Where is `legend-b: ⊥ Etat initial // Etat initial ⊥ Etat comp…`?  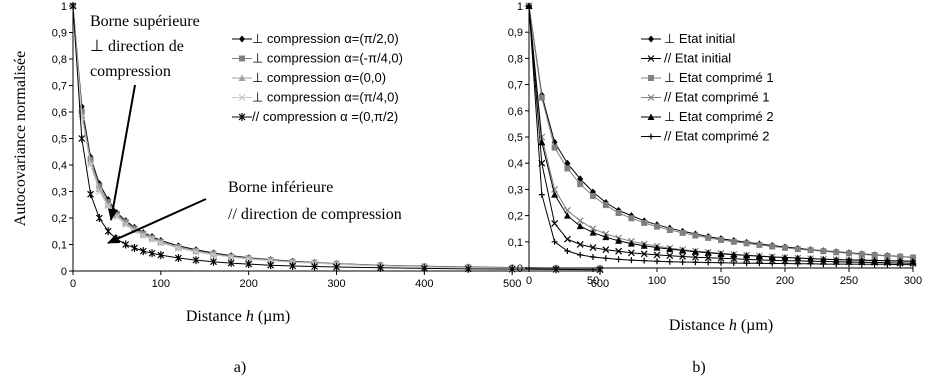
legend-b: ⊥ Etat initial // Etat initial ⊥ Etat comp… is located at coordinates (707, 87).